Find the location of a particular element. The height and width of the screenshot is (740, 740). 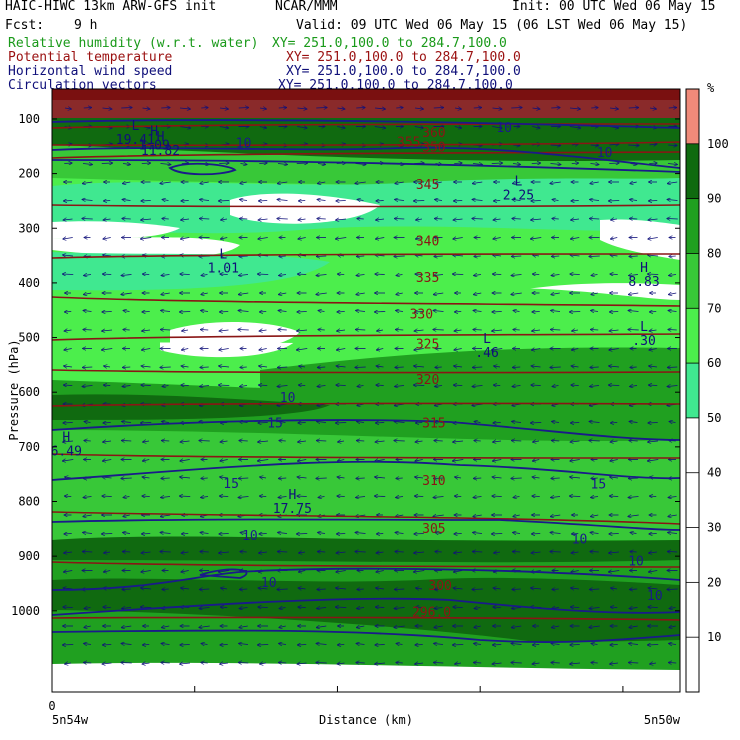

wind-speed-contour is located at coordinates (366, 579).